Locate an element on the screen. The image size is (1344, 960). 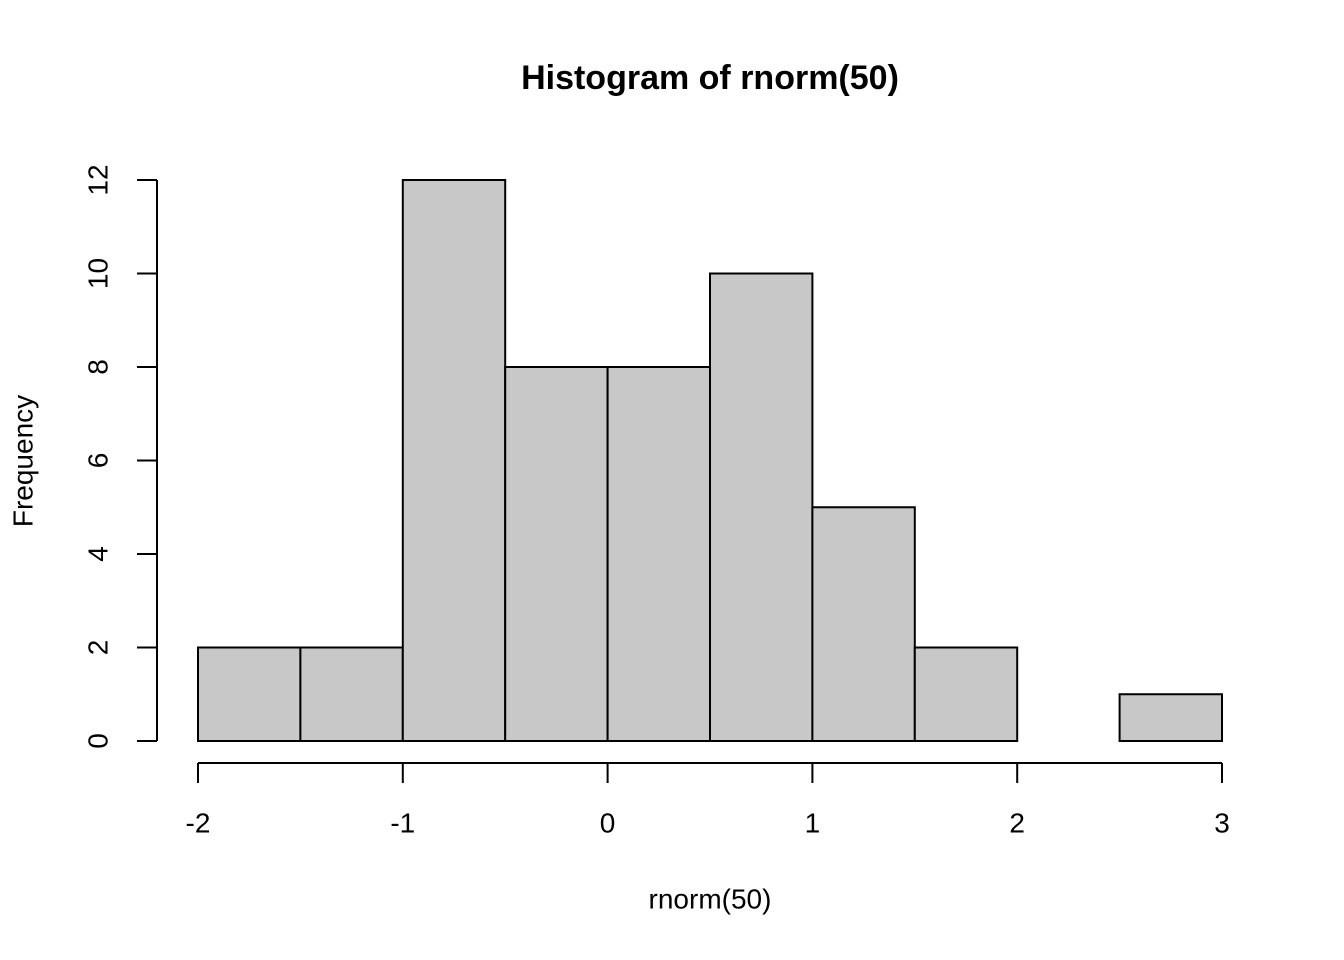
y-tick-label: 12 is located at coordinates (97, 179).